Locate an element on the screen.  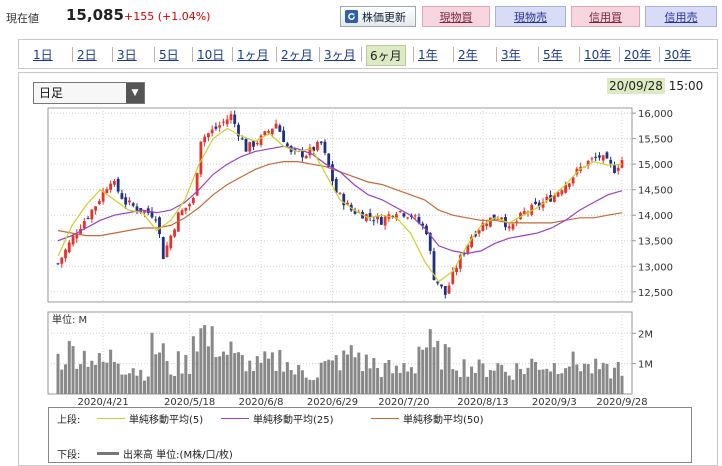
range-tab-6: 2ヶ月 is located at coordinates (297, 55).